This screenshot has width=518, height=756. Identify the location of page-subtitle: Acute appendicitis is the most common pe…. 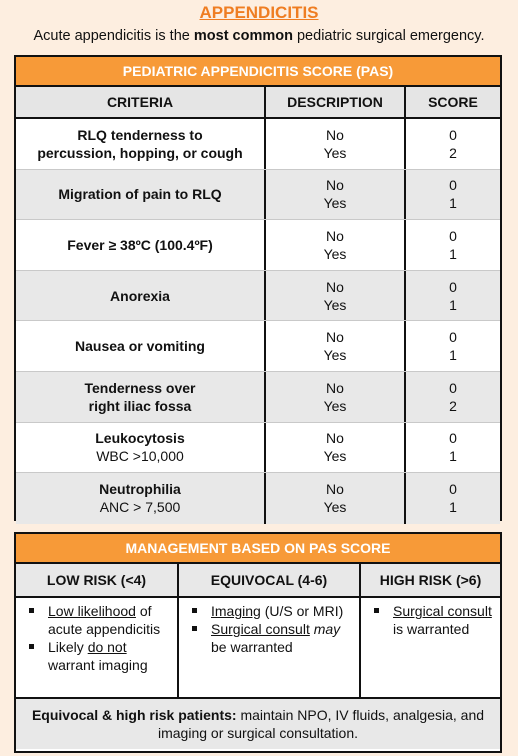
(259, 36).